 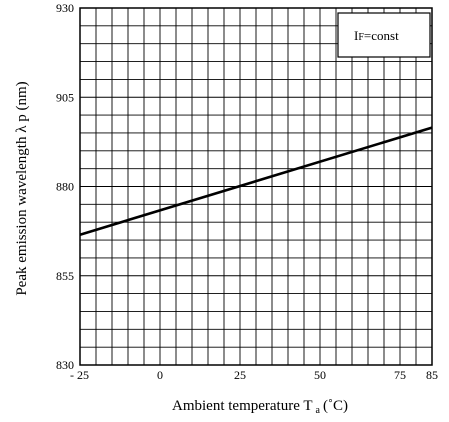 What do you see at coordinates (65, 365) in the screenshot?
I see `y-tick-label: 830` at bounding box center [65, 365].